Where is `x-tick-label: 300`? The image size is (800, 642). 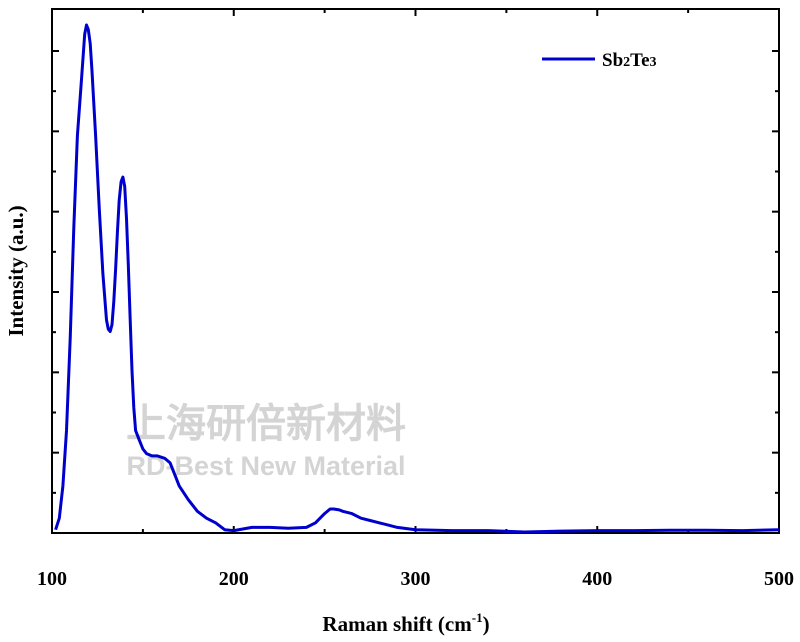 x-tick-label: 300 is located at coordinates (416, 579).